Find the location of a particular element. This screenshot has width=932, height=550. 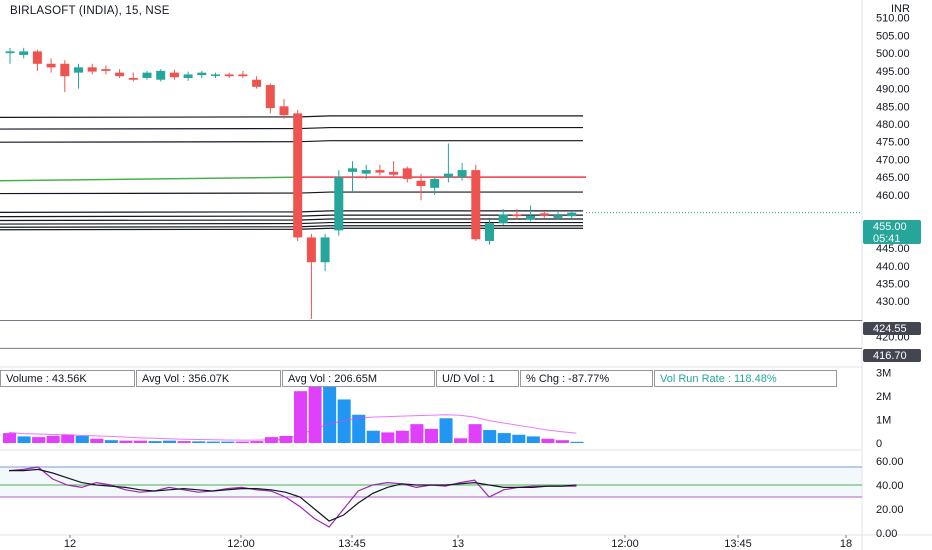

osc-band-fill is located at coordinates (431, 482).